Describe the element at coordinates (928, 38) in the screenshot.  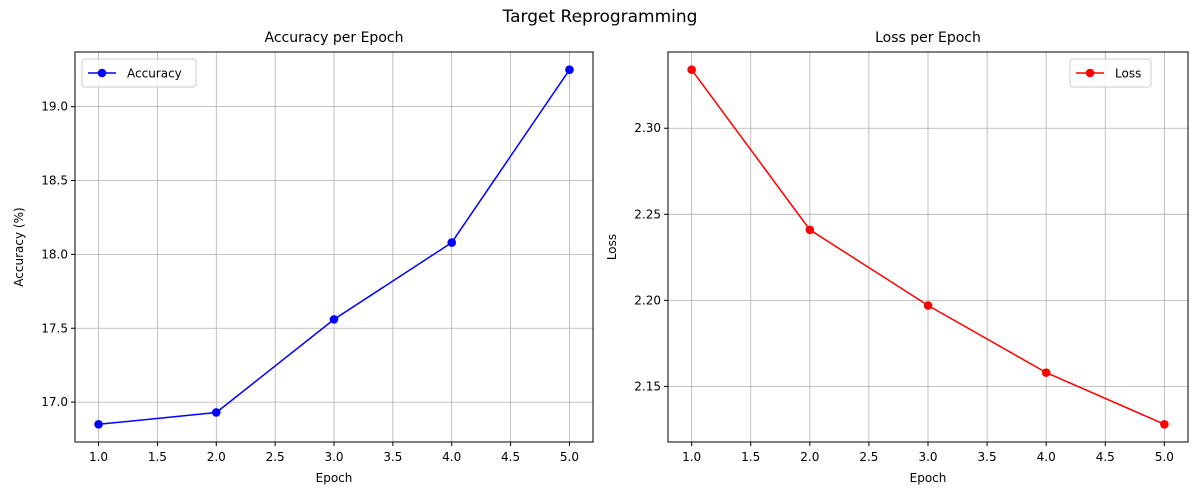
I see `chart-title: Loss per Epoch` at that location.